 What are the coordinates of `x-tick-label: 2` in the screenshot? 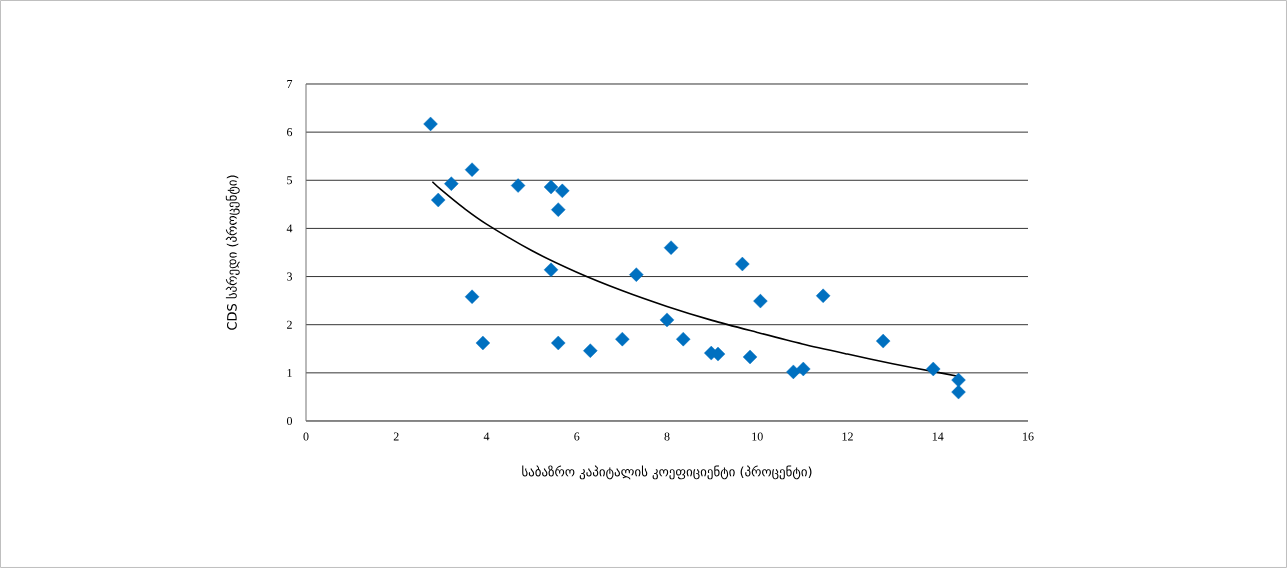 It's located at (396, 436).